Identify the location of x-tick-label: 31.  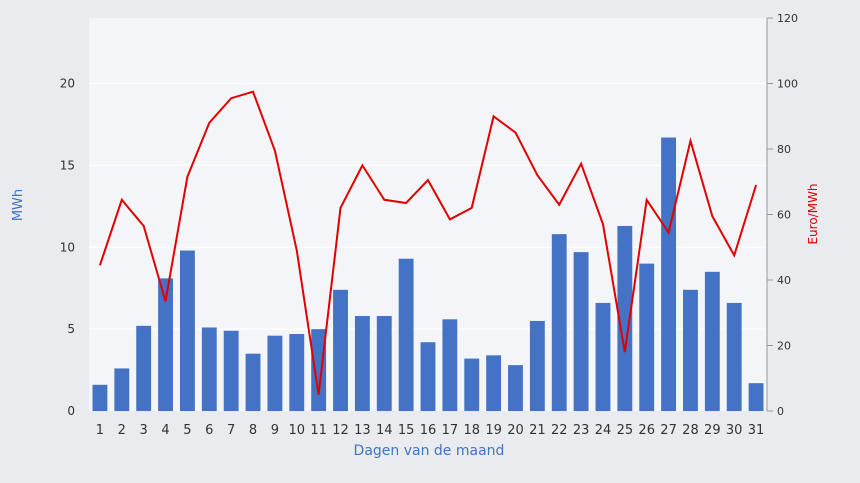
(756, 430).